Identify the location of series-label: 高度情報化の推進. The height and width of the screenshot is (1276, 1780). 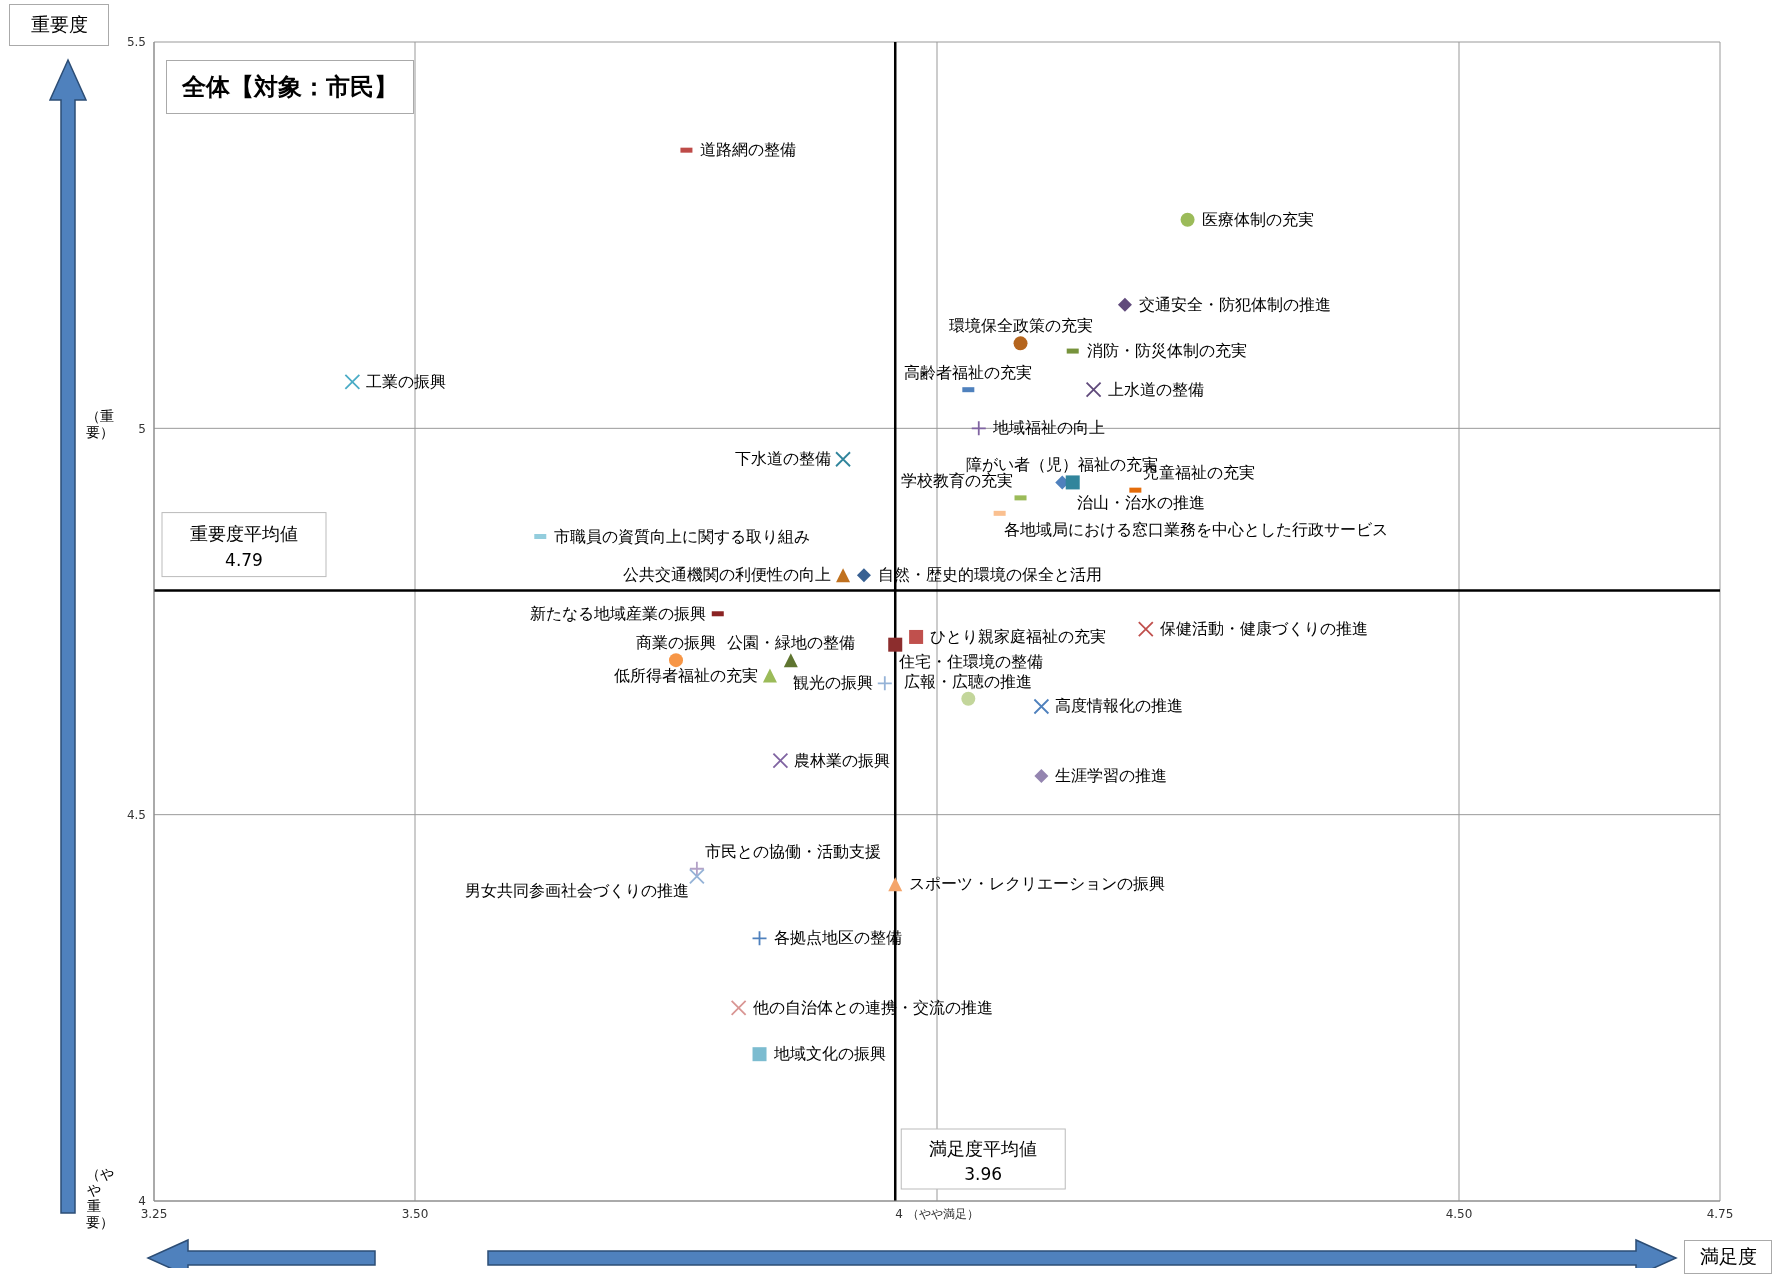
(1119, 706).